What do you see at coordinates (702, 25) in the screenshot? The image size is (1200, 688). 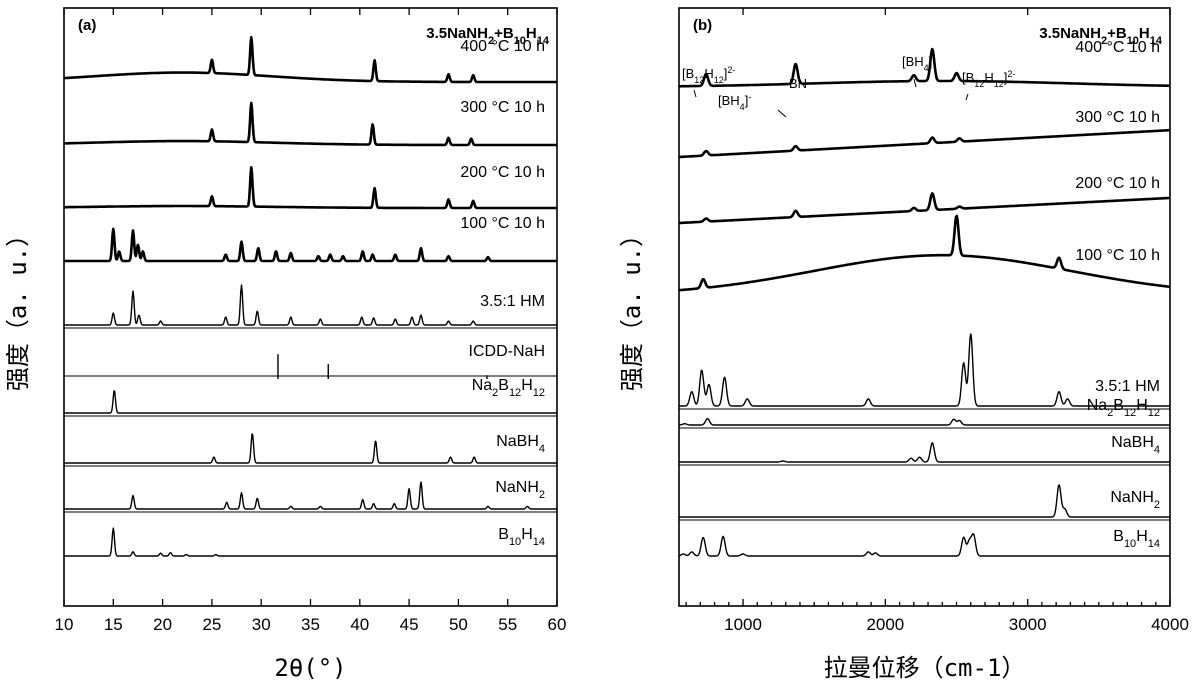 I see `panel-label: (b)` at bounding box center [702, 25].